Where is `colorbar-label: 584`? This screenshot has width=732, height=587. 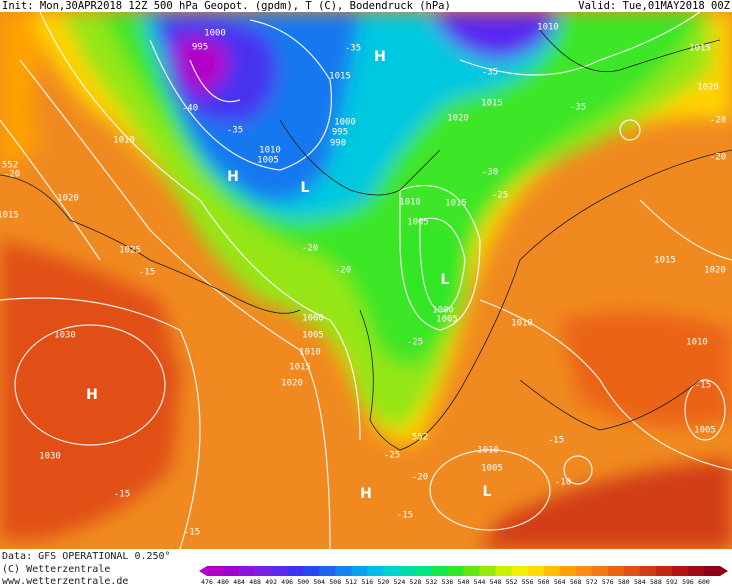
colorbar-label: 584 is located at coordinates (640, 582).